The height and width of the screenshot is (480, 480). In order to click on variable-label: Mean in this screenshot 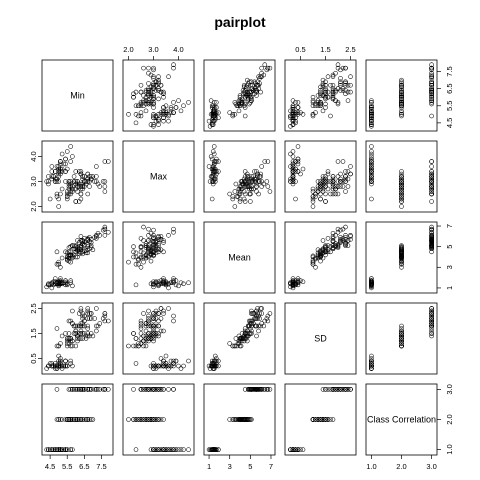, I will do `click(239, 258)`.